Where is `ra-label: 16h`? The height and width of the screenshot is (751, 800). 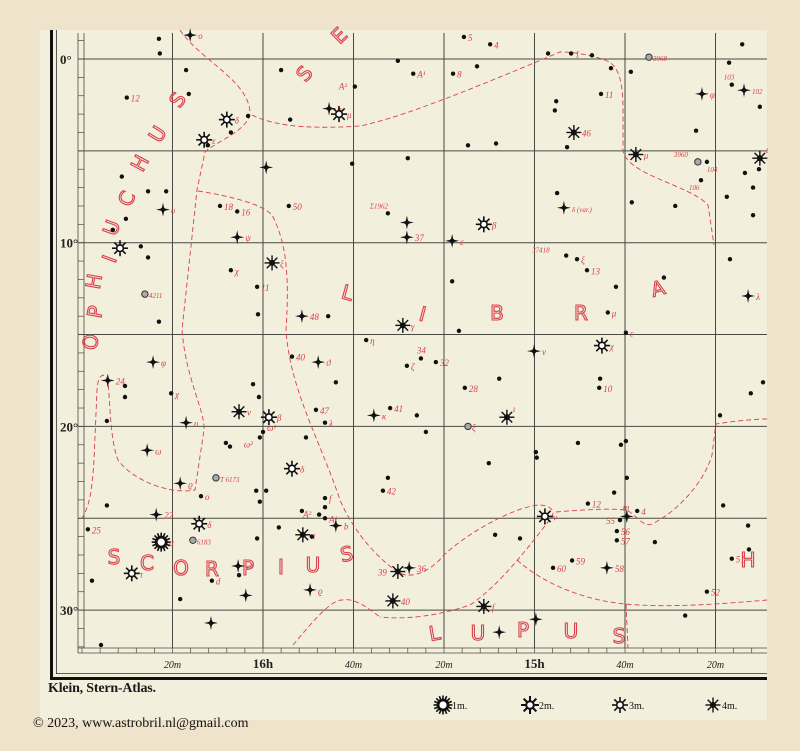
ra-label: 16h is located at coordinates (263, 663).